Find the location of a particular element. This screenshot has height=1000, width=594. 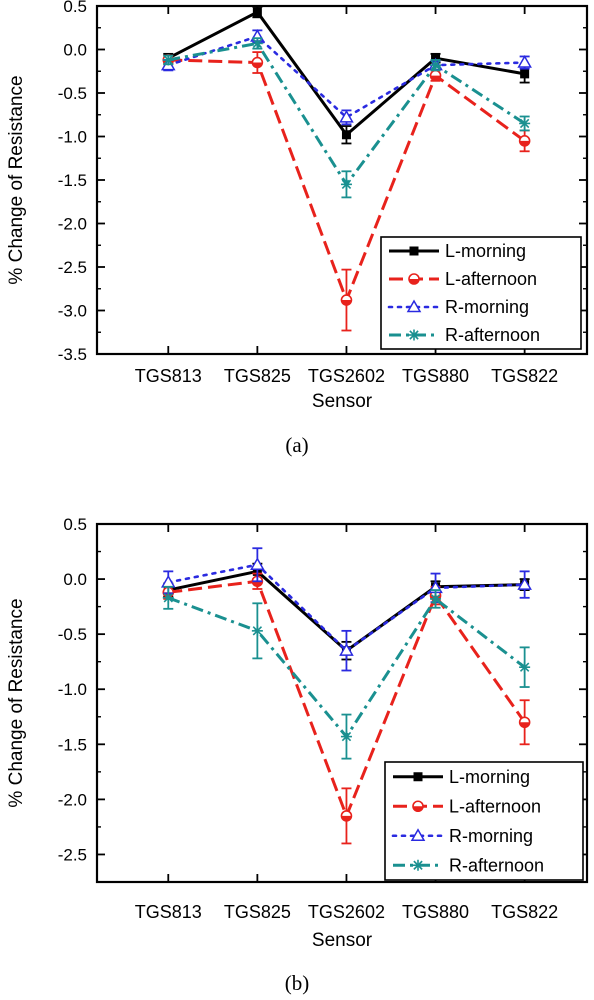

y-tick-label: -3.5 is located at coordinates (72, 354).